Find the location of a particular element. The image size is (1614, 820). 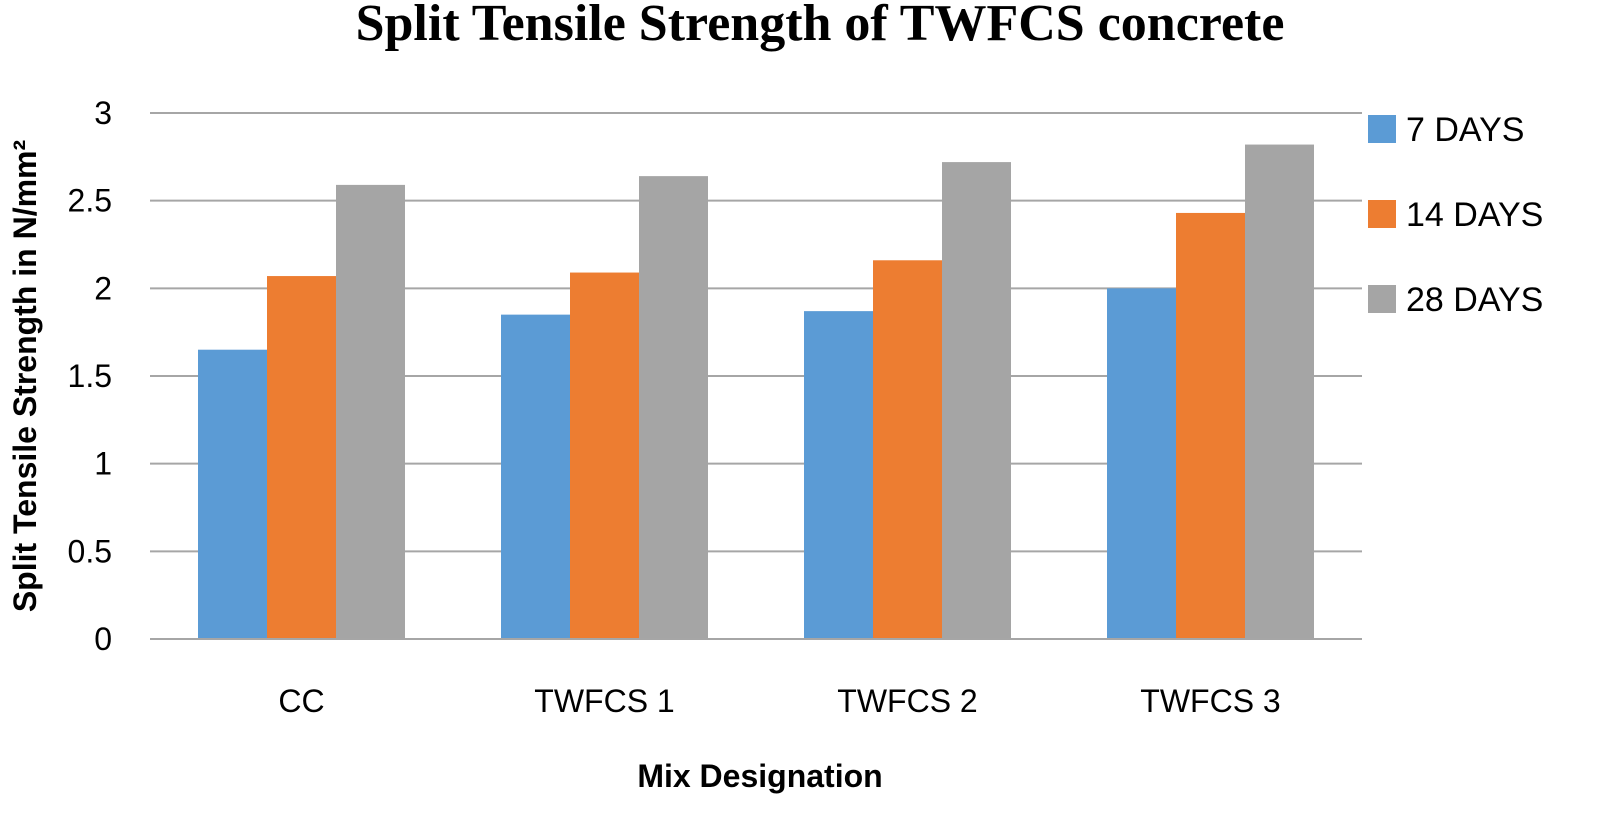

legend-label: 14 DAYS is located at coordinates (1474, 215).